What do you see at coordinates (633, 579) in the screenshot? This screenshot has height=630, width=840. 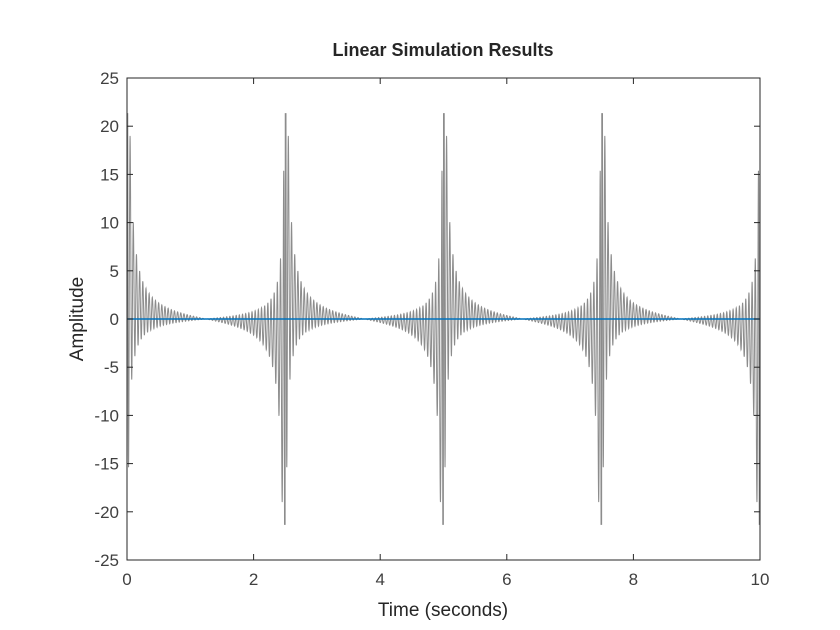 I see `x-tick-label: 8` at bounding box center [633, 579].